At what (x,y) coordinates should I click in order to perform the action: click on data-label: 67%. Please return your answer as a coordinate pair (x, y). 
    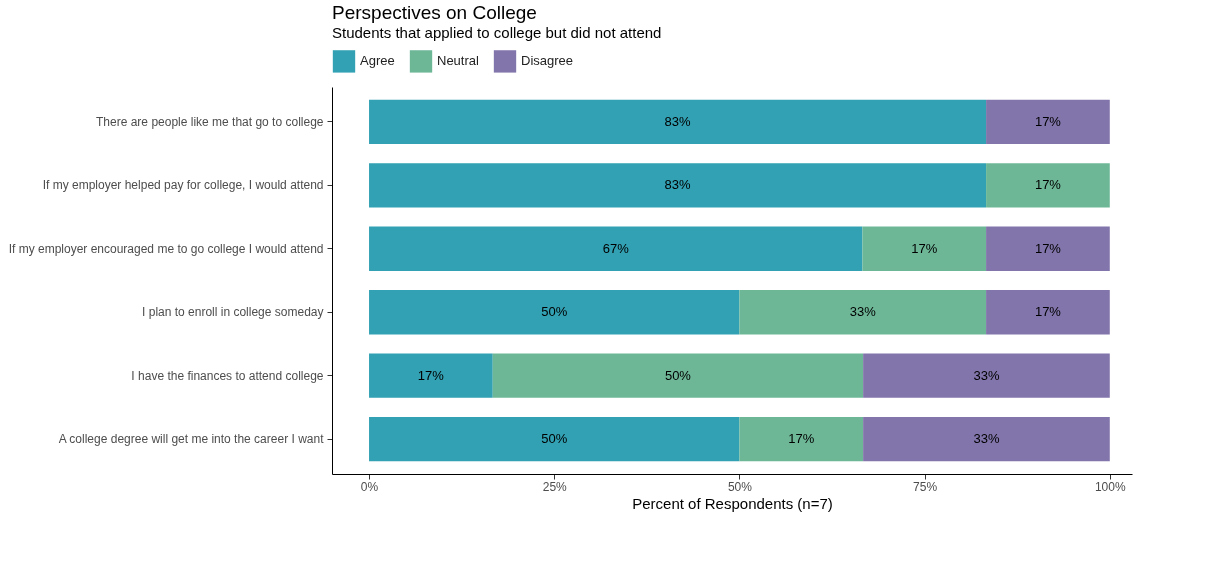
    Looking at the image, I should click on (616, 248).